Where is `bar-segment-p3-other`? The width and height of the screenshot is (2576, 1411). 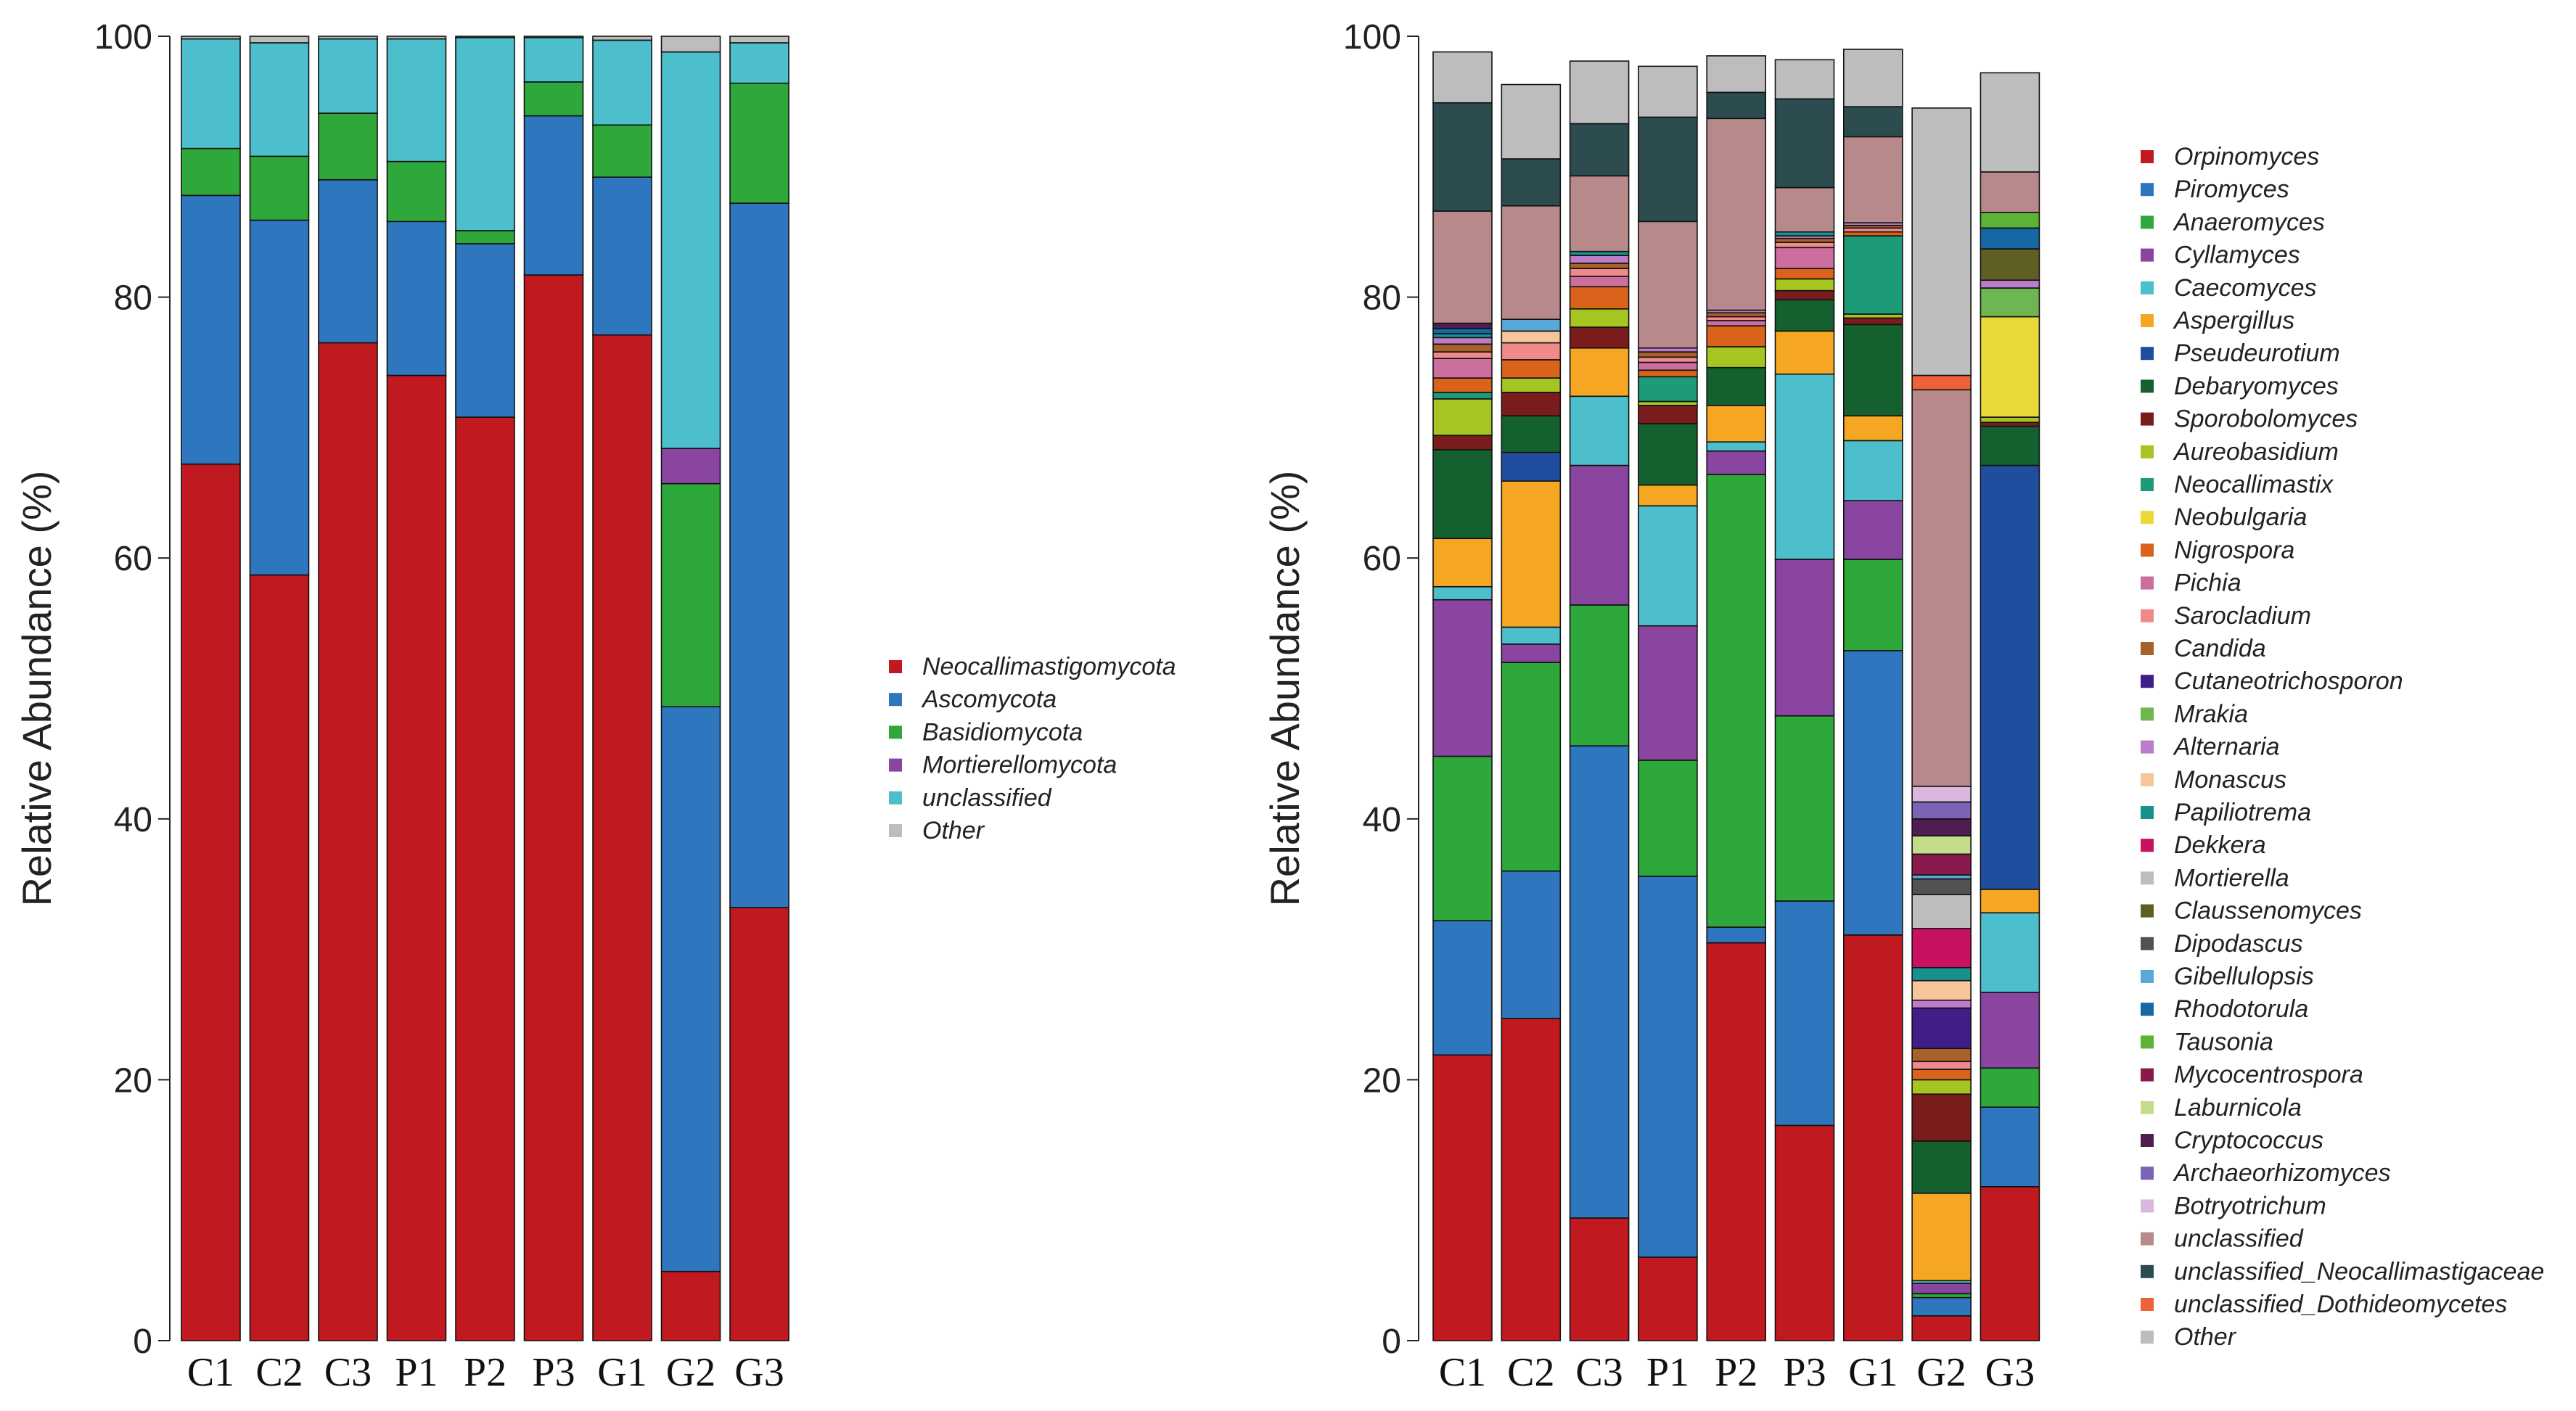
bar-segment-p3-other is located at coordinates (1804, 79).